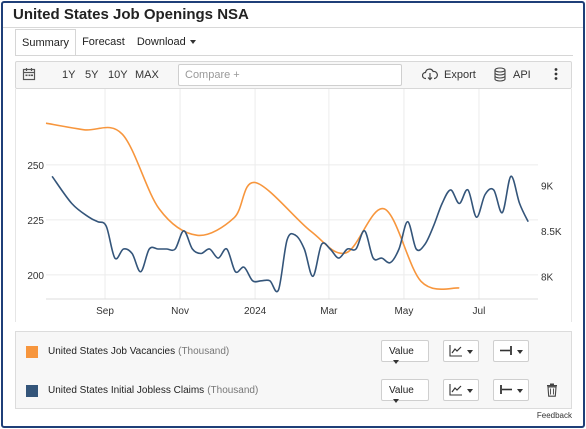 Image resolution: width=586 pixels, height=429 pixels. I want to click on calendar-icon, so click(29, 75).